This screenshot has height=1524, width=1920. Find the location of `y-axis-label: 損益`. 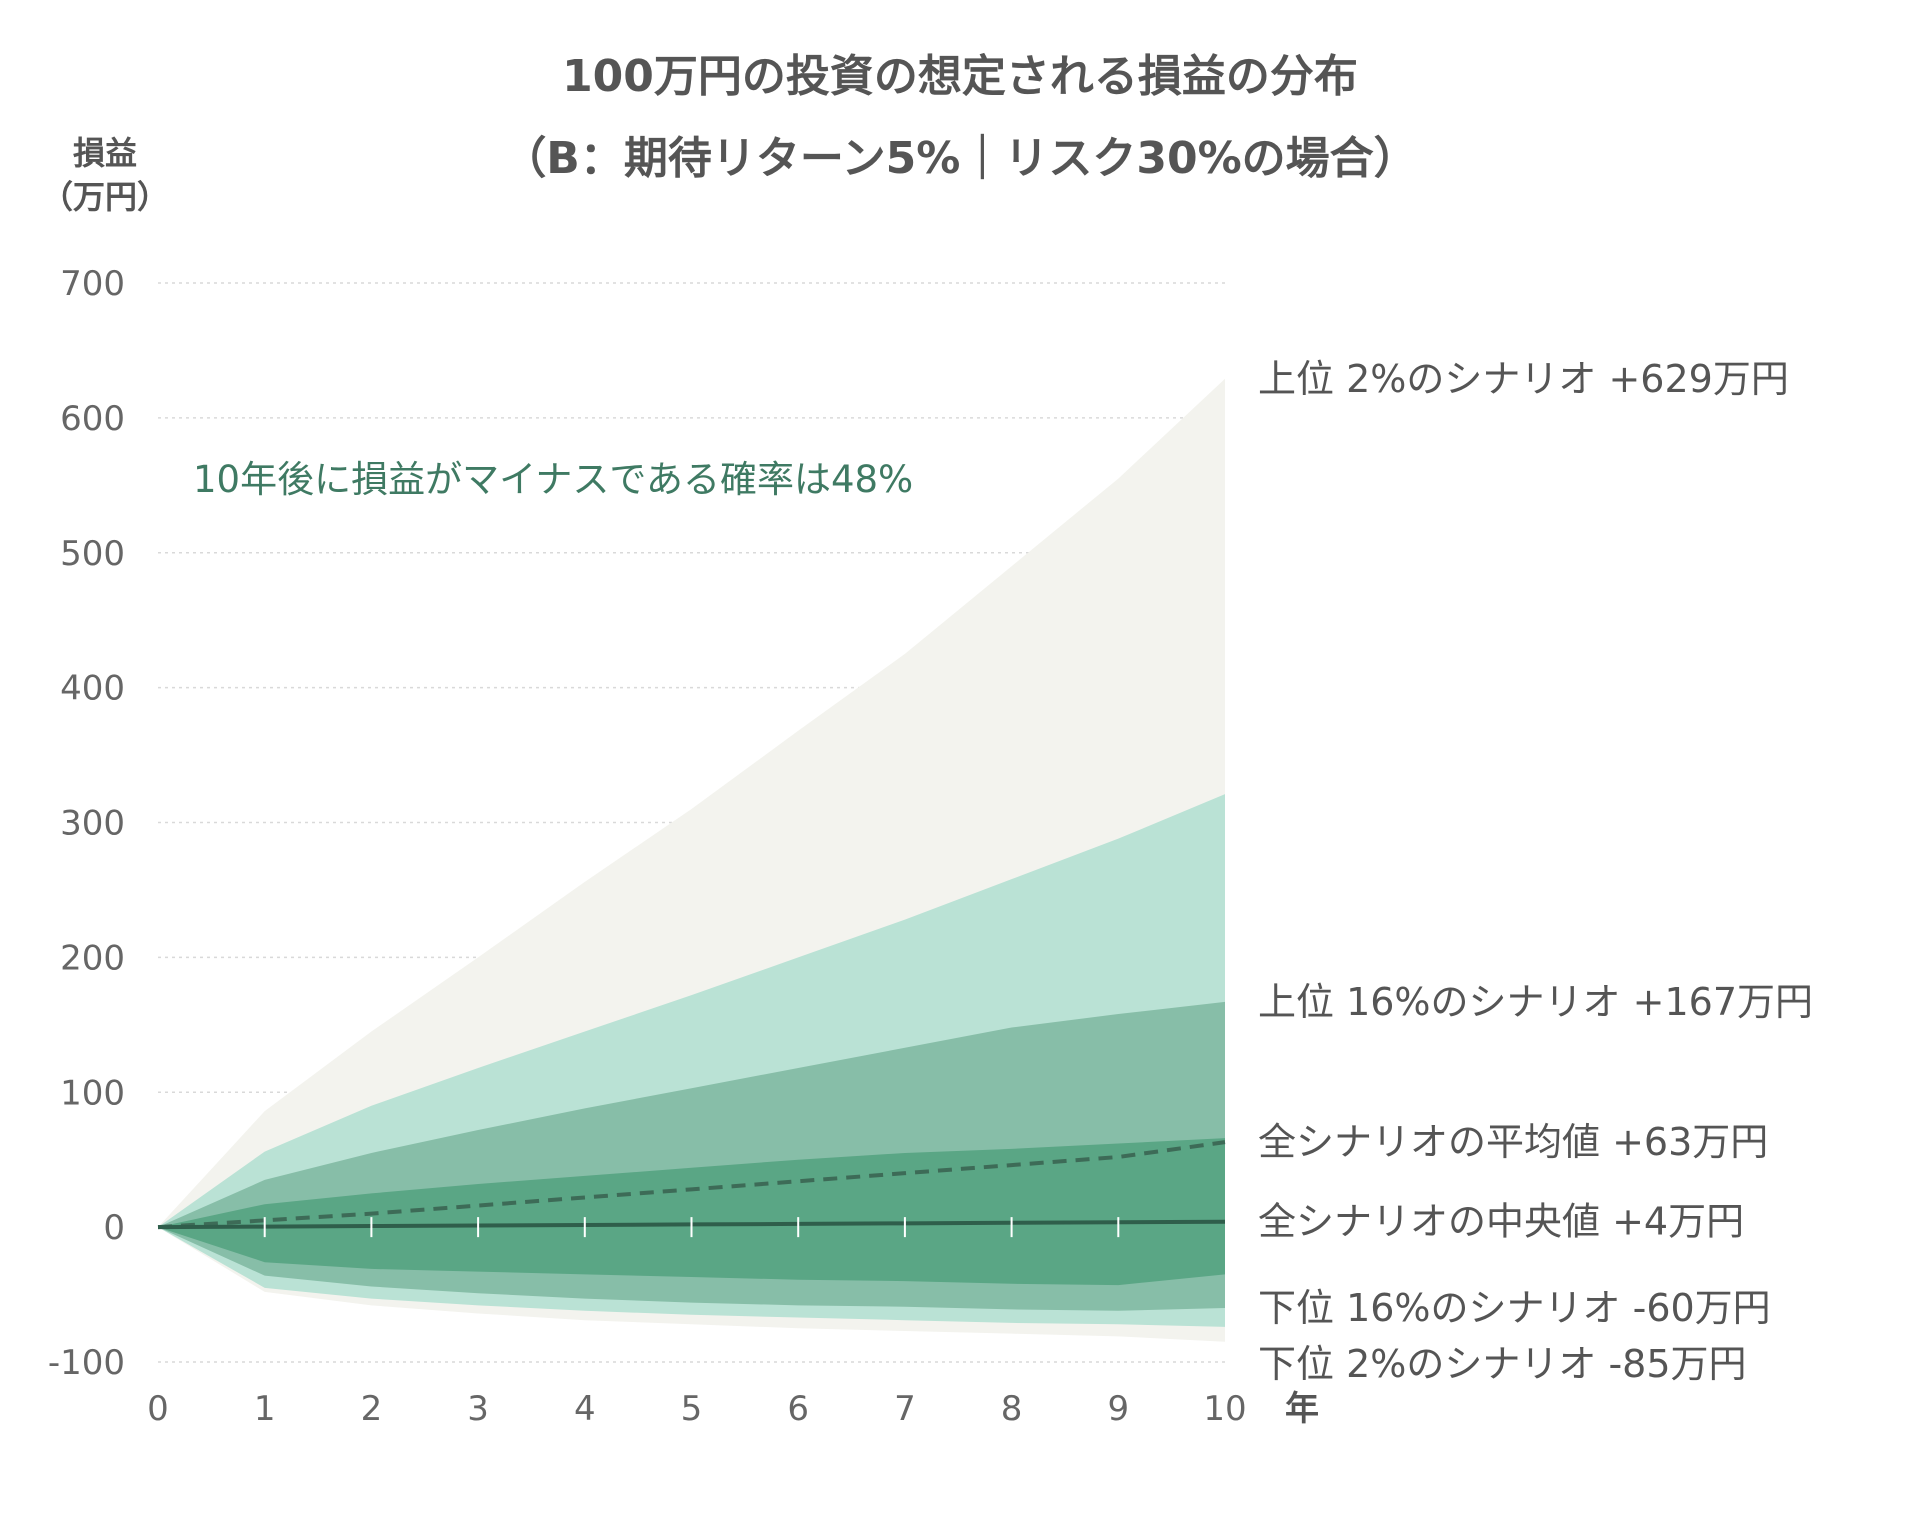

y-axis-label: 損益 is located at coordinates (104, 153).